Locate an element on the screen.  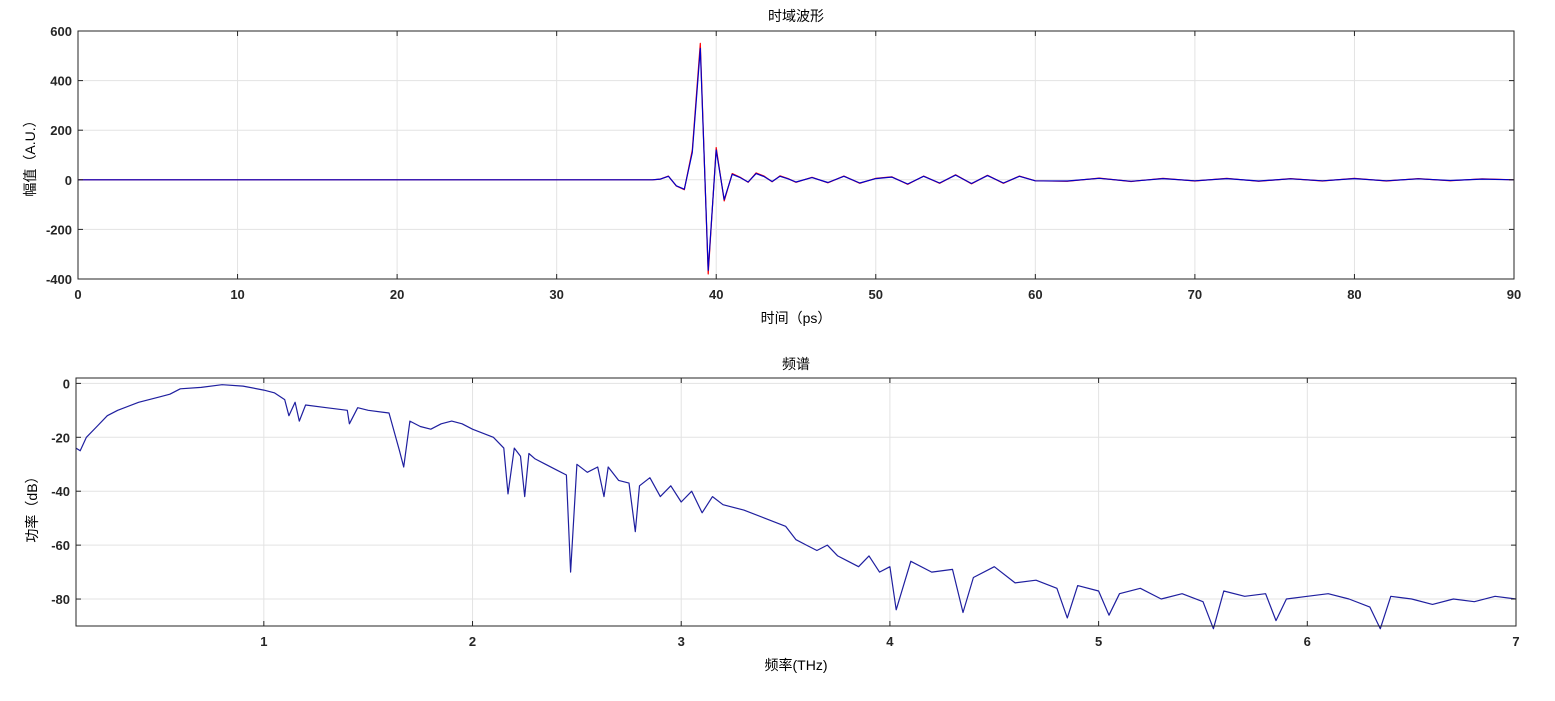
time-domain-ytick-label: -200 is located at coordinates (59, 229).